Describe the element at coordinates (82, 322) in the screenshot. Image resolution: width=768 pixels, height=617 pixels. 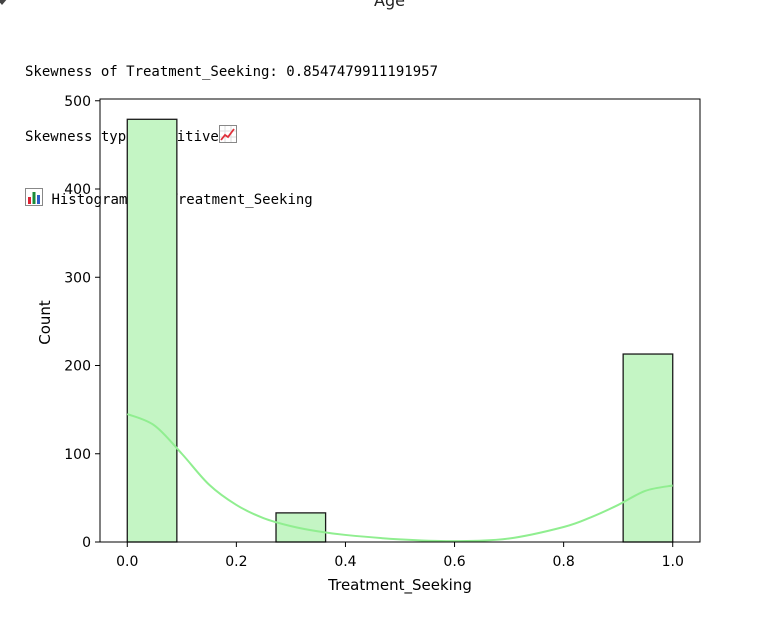
I see `y-axis-ticks: 0 100 200 300 400 500` at that location.